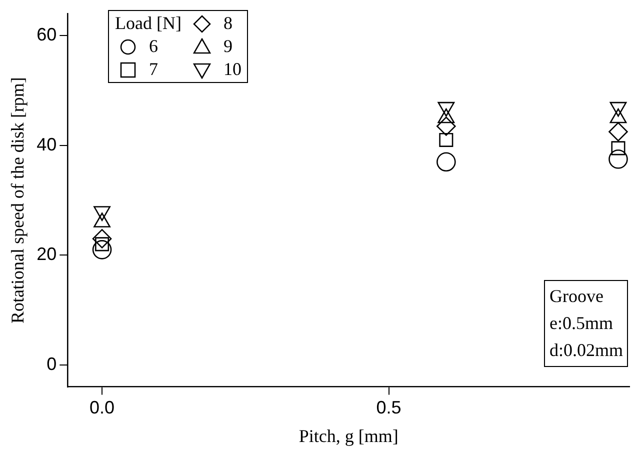 This screenshot has width=640, height=456. I want to click on legend-label: 10, so click(232, 69).